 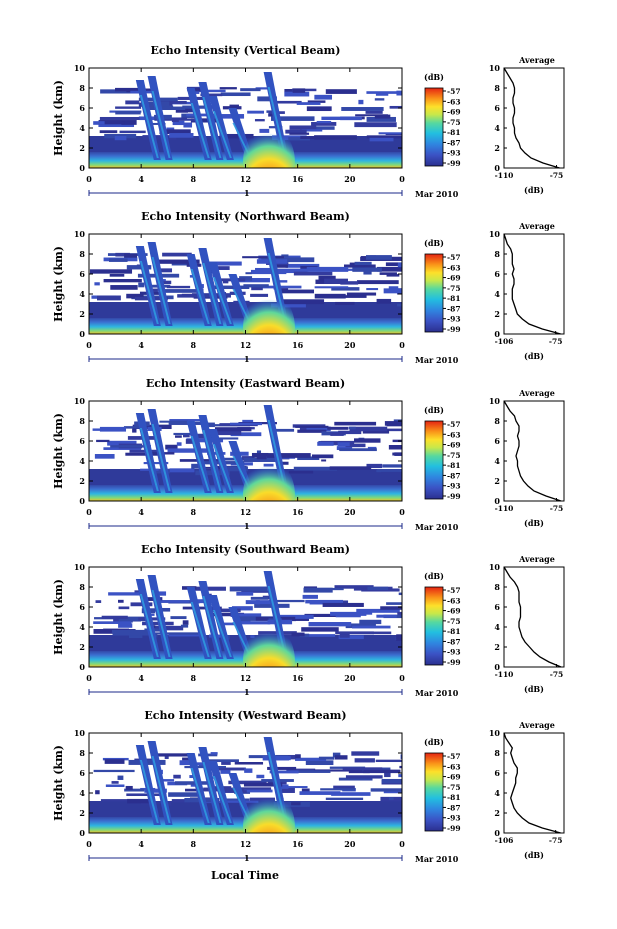 What do you see at coordinates (194, 678) in the screenshot?
I see `x-tick-label: 8` at bounding box center [194, 678].